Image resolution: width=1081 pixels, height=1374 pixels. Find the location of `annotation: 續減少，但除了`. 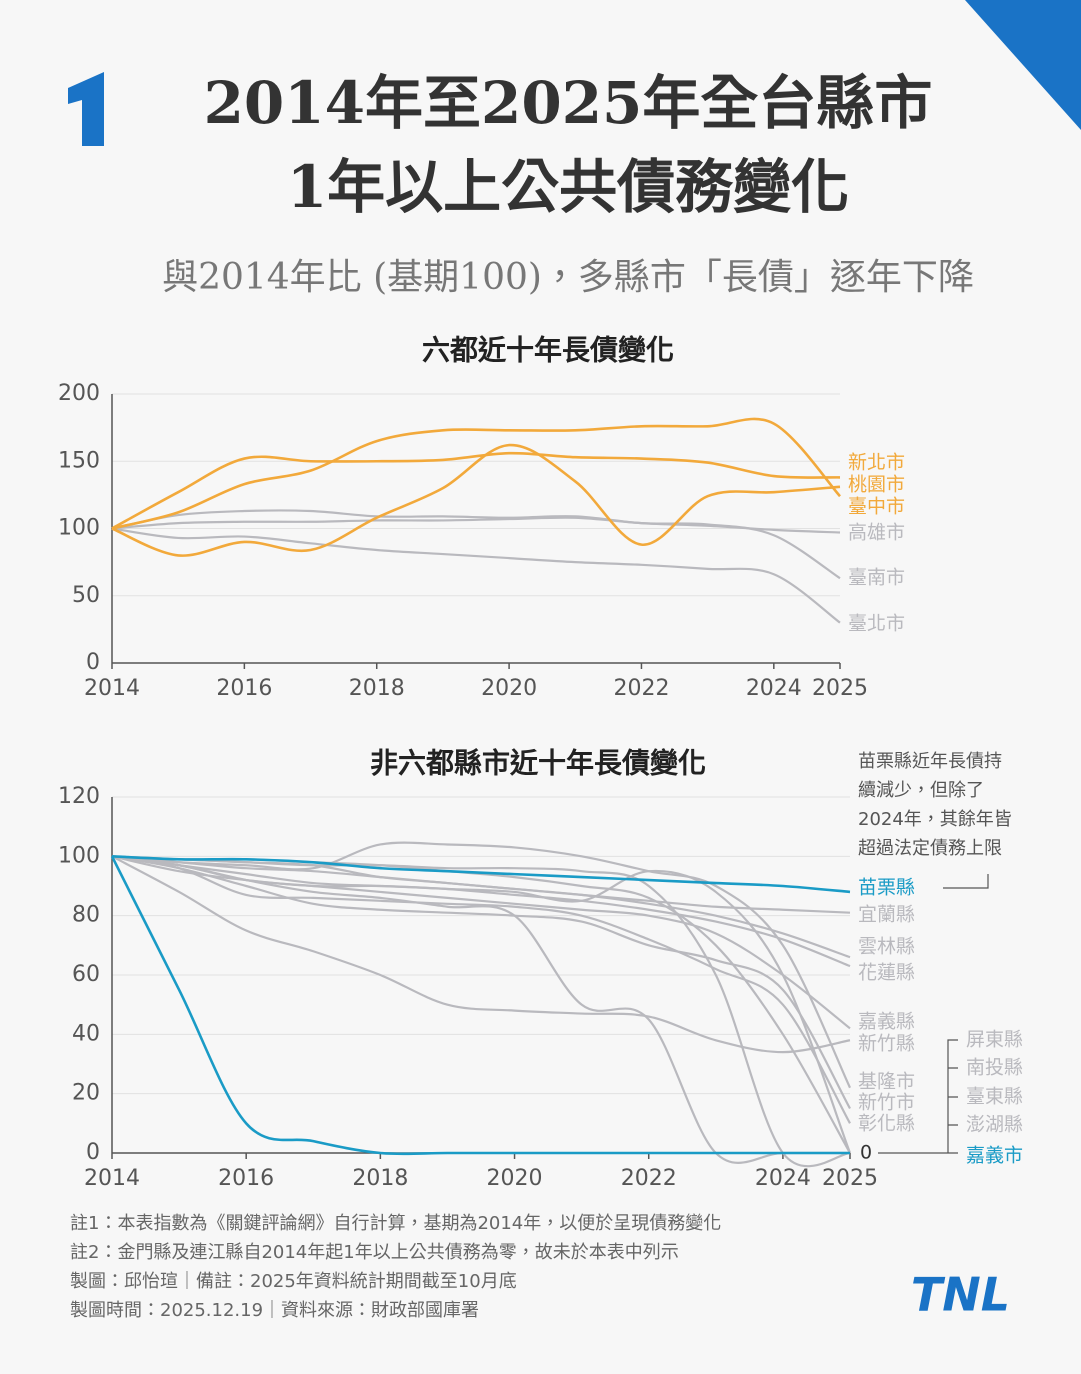

annotation: 續減少，但除了 is located at coordinates (921, 790).